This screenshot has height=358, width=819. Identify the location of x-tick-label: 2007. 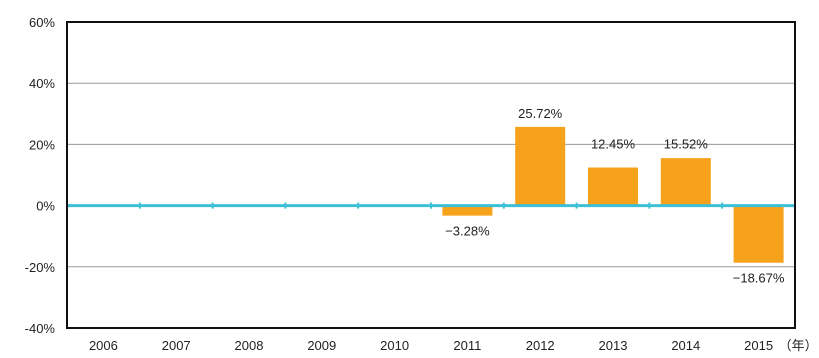
(176, 345).